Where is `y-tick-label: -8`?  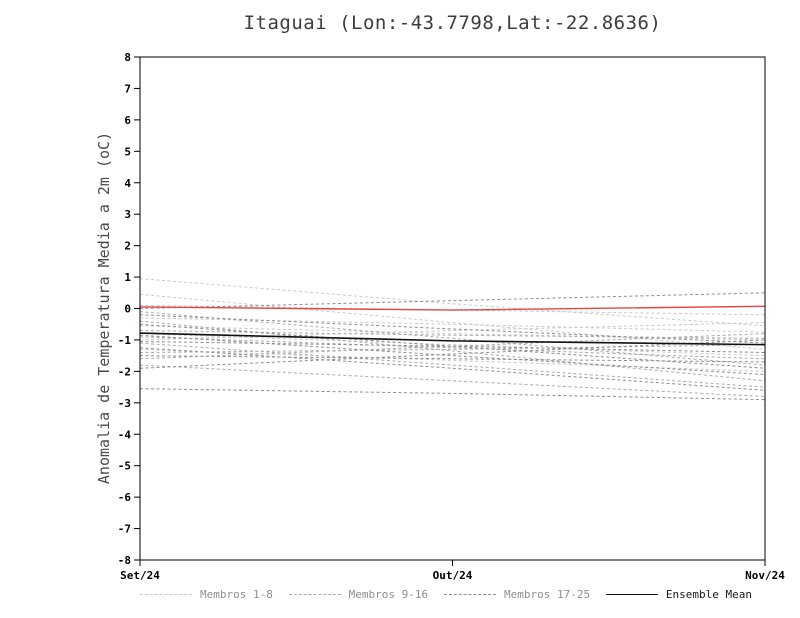 y-tick-label: -8 is located at coordinates (124, 560).